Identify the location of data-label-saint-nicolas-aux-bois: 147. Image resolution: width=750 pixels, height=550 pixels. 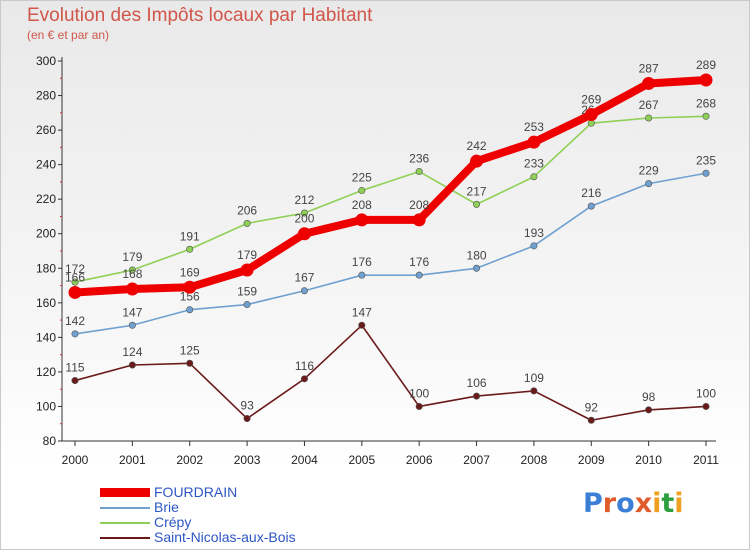
(362, 312).